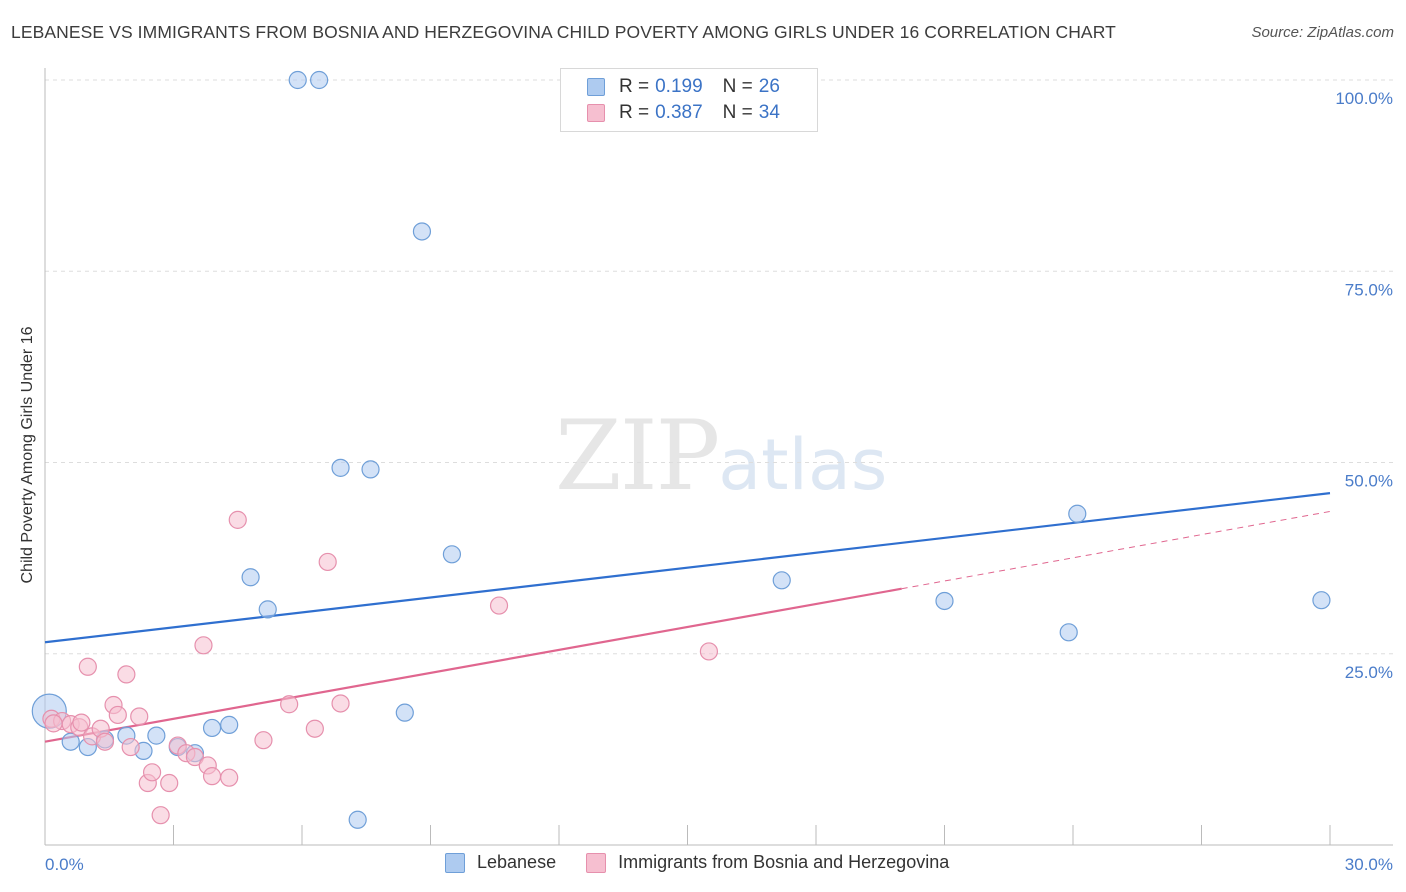 The height and width of the screenshot is (892, 1406). I want to click on x-tick-label: 30.0%, so click(1369, 864).